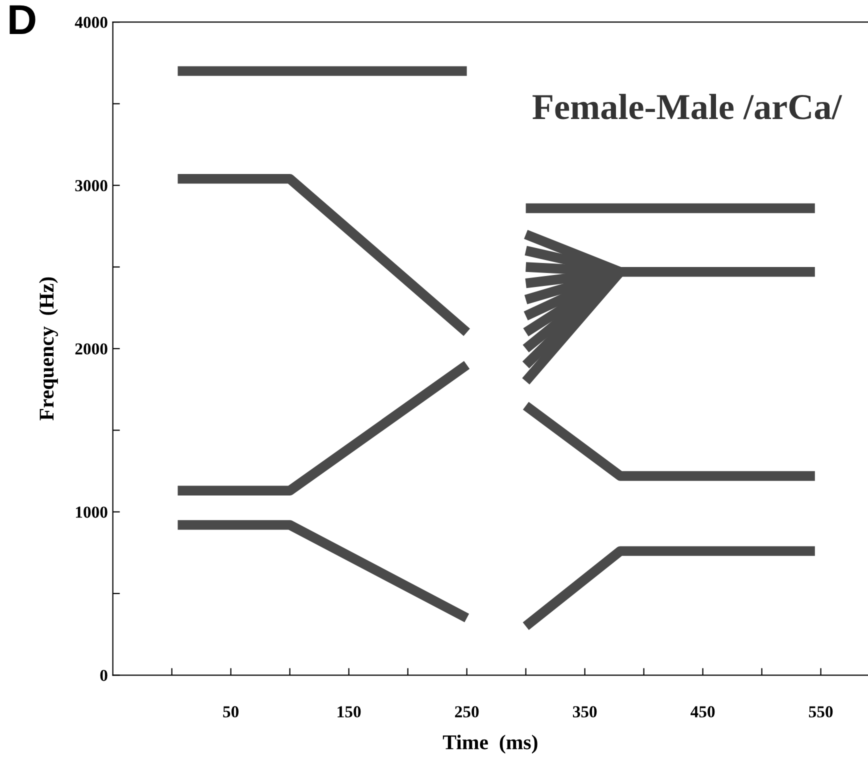  I want to click on x-tick-label: 50, so click(231, 712).